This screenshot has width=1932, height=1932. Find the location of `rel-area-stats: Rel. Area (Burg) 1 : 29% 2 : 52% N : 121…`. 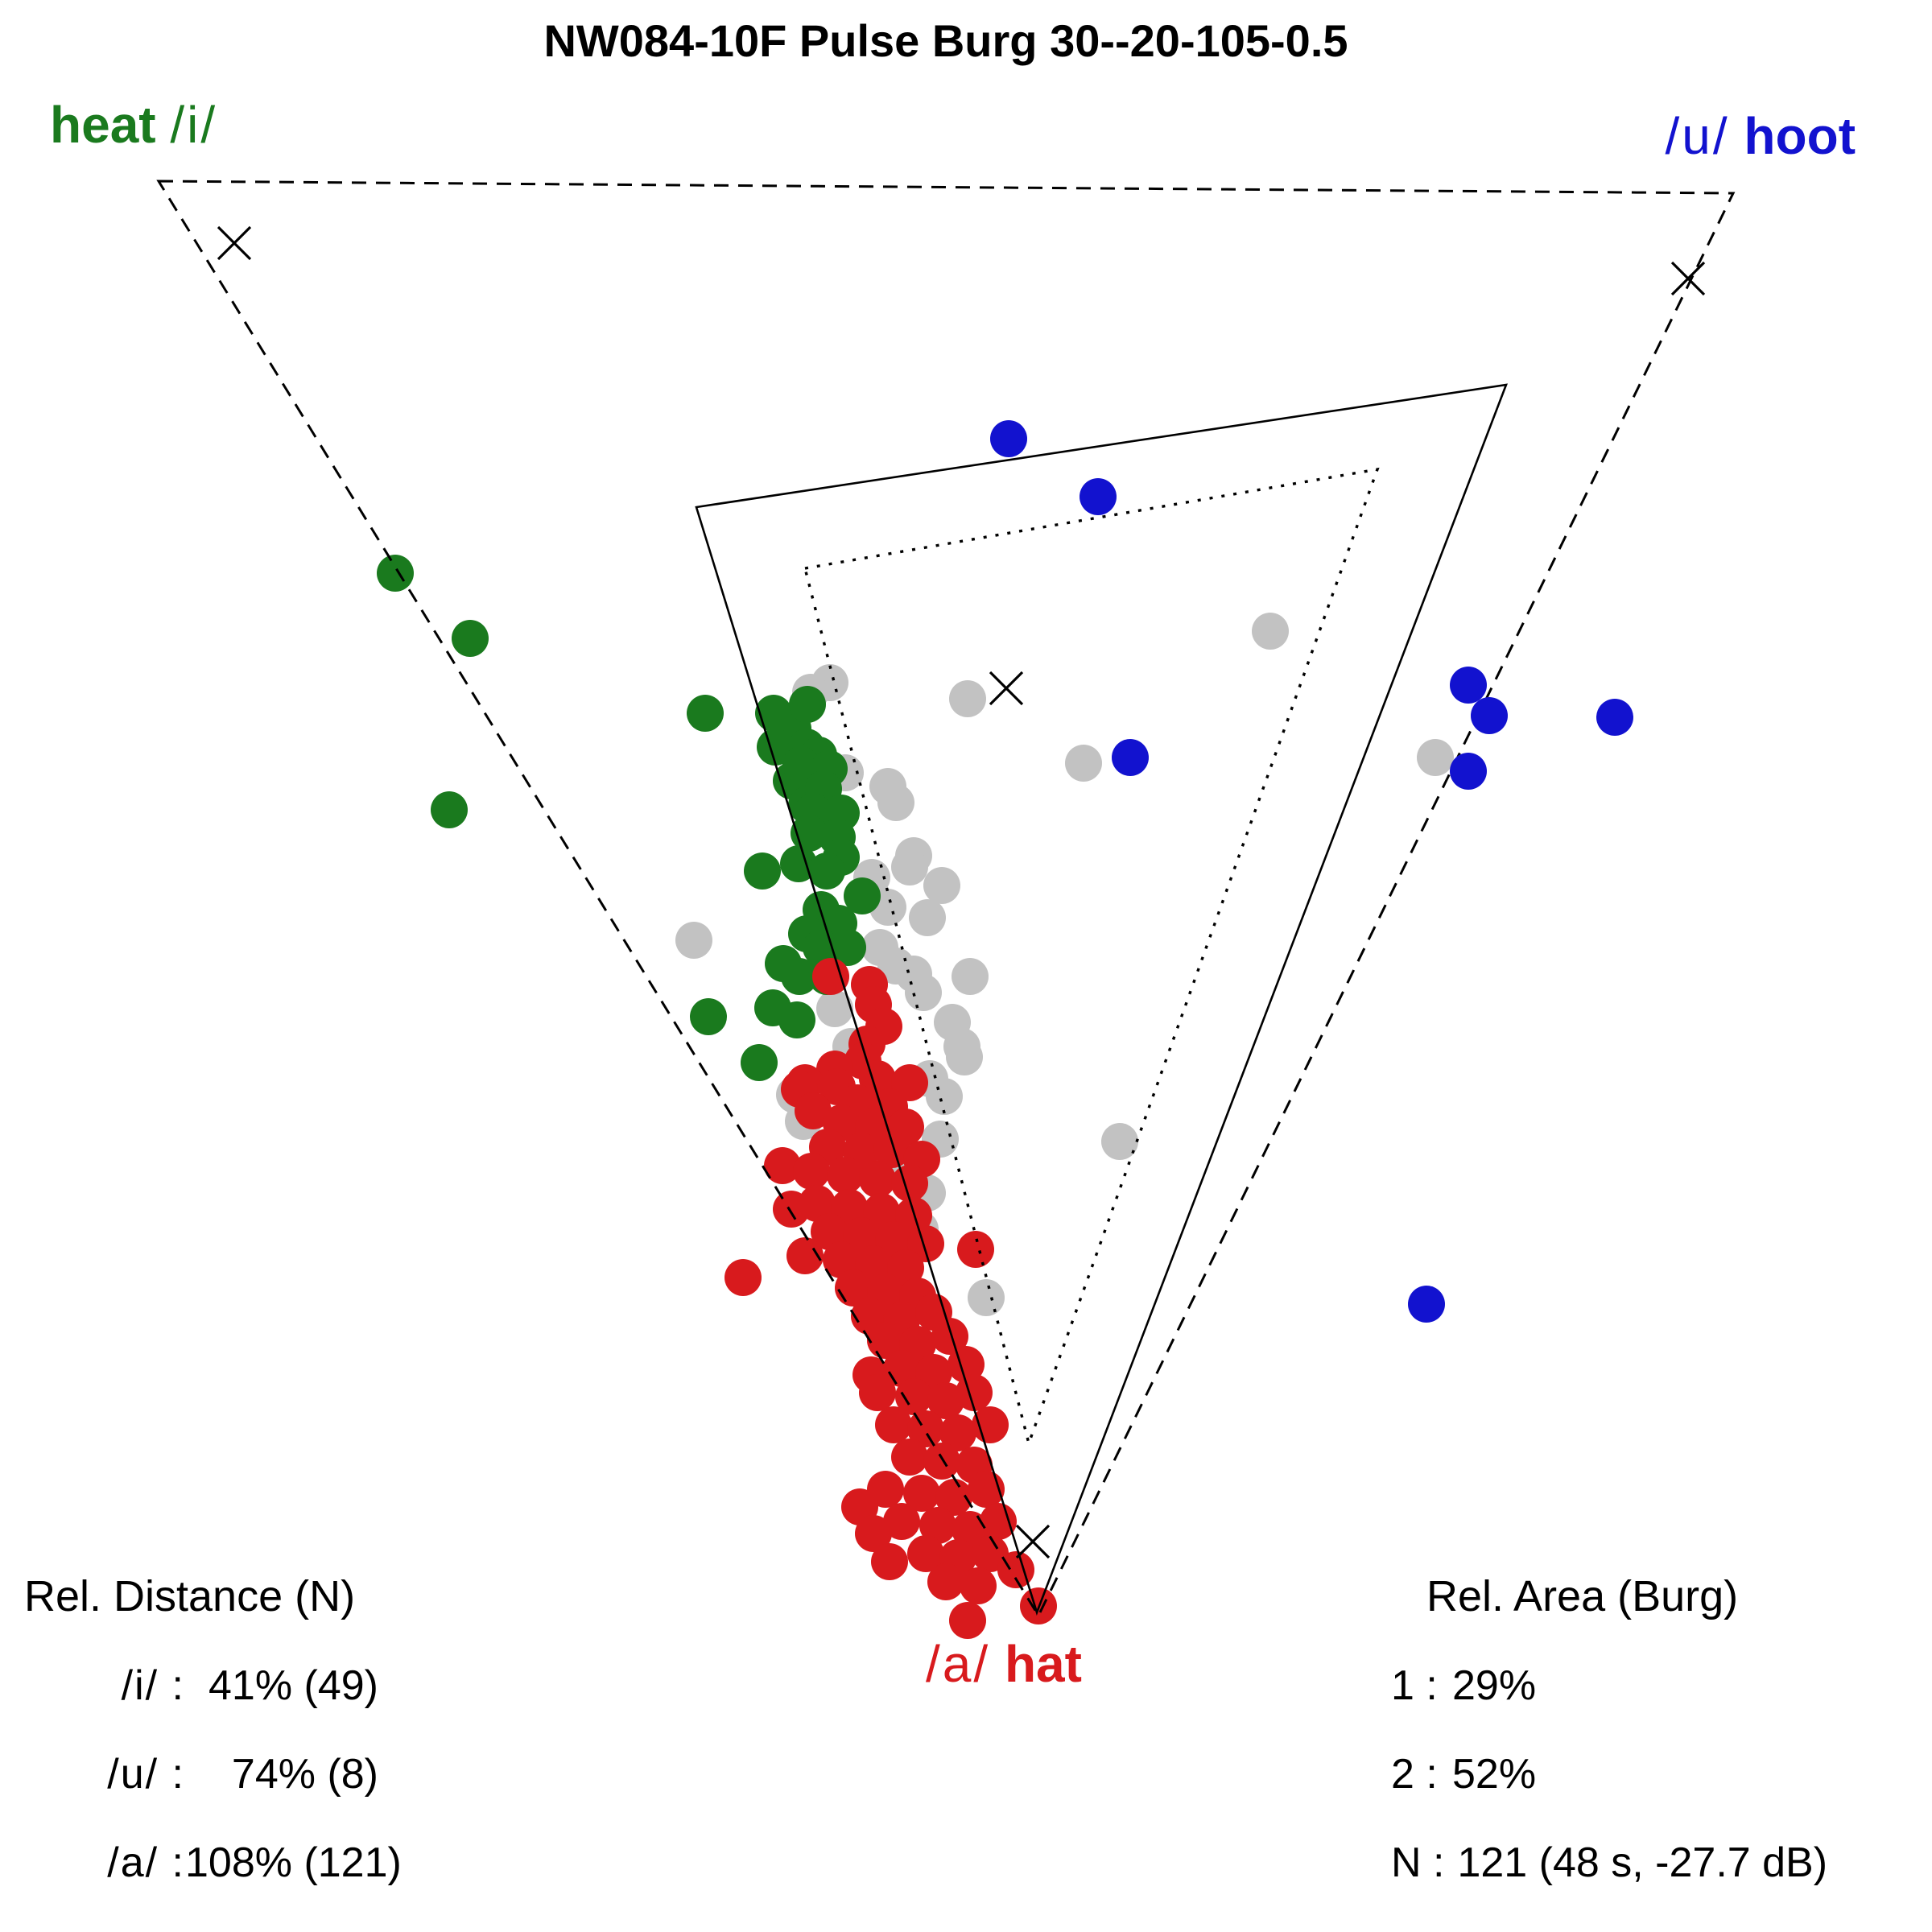

rel-area-stats: Rel. Area (Burg) 1 : 29% 2 : 52% N : 121… is located at coordinates (1632, 1729).